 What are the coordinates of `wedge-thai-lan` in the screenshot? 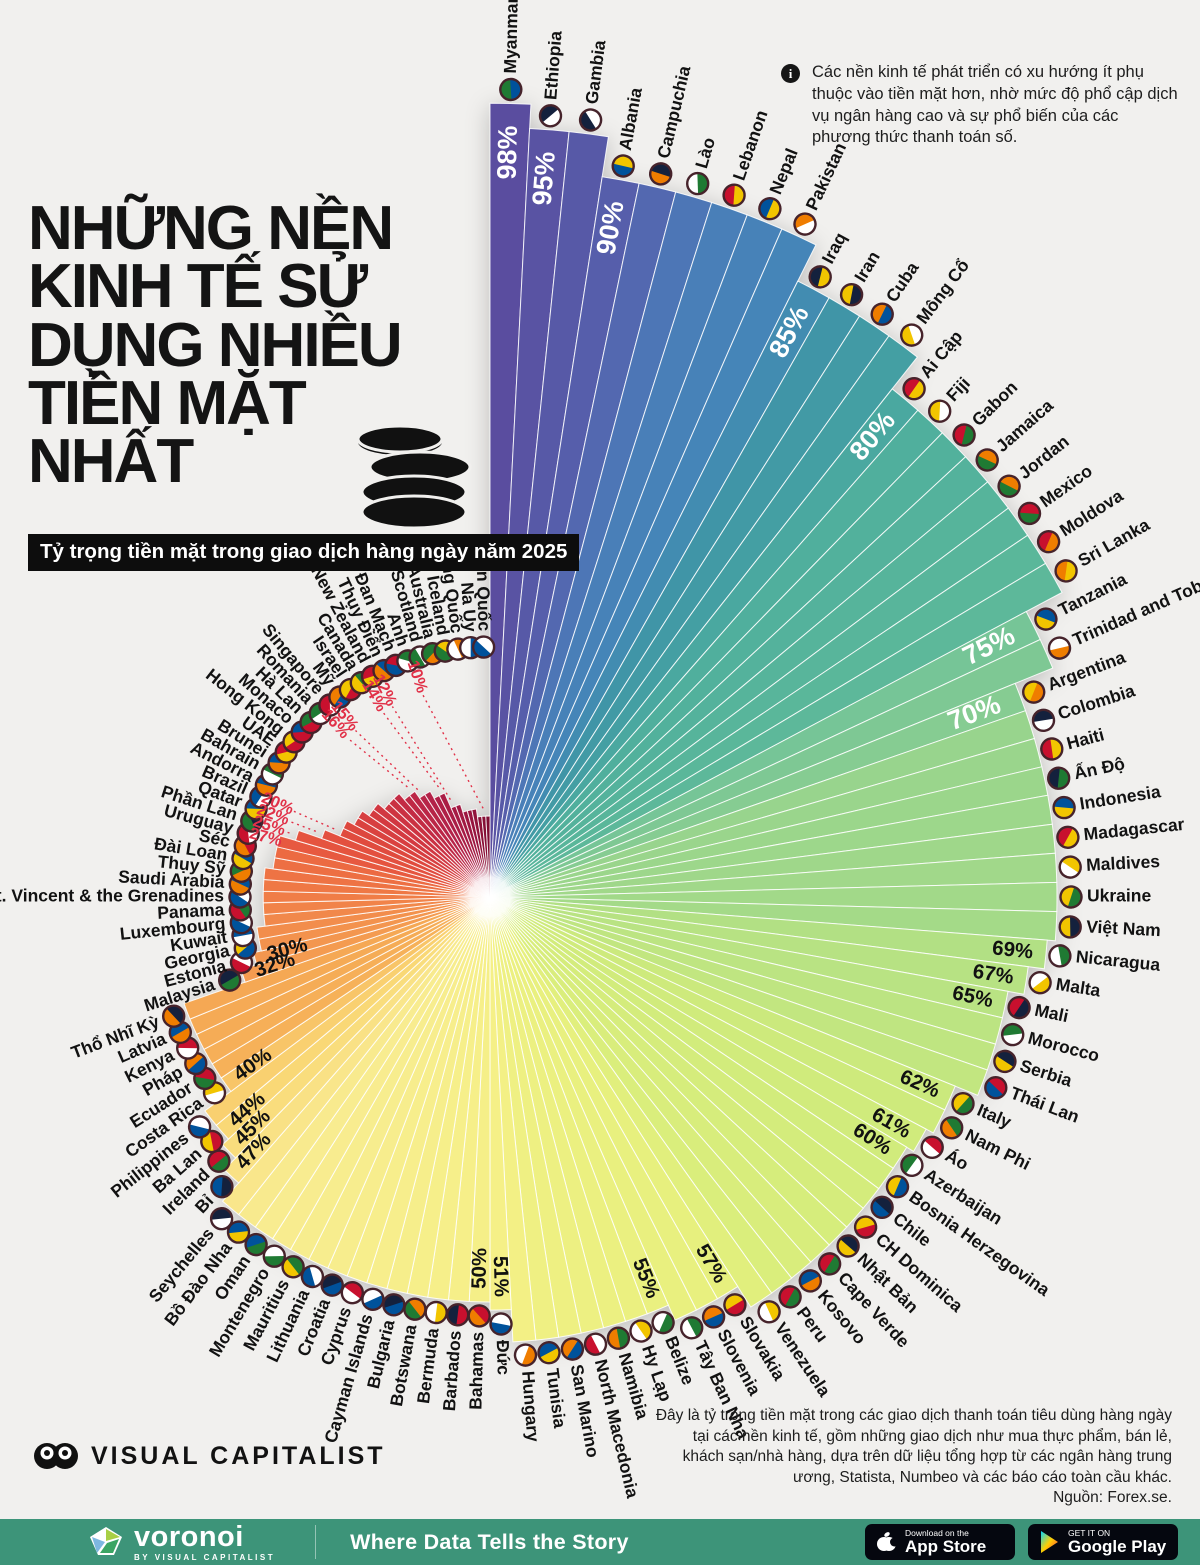 It's located at (738, 996).